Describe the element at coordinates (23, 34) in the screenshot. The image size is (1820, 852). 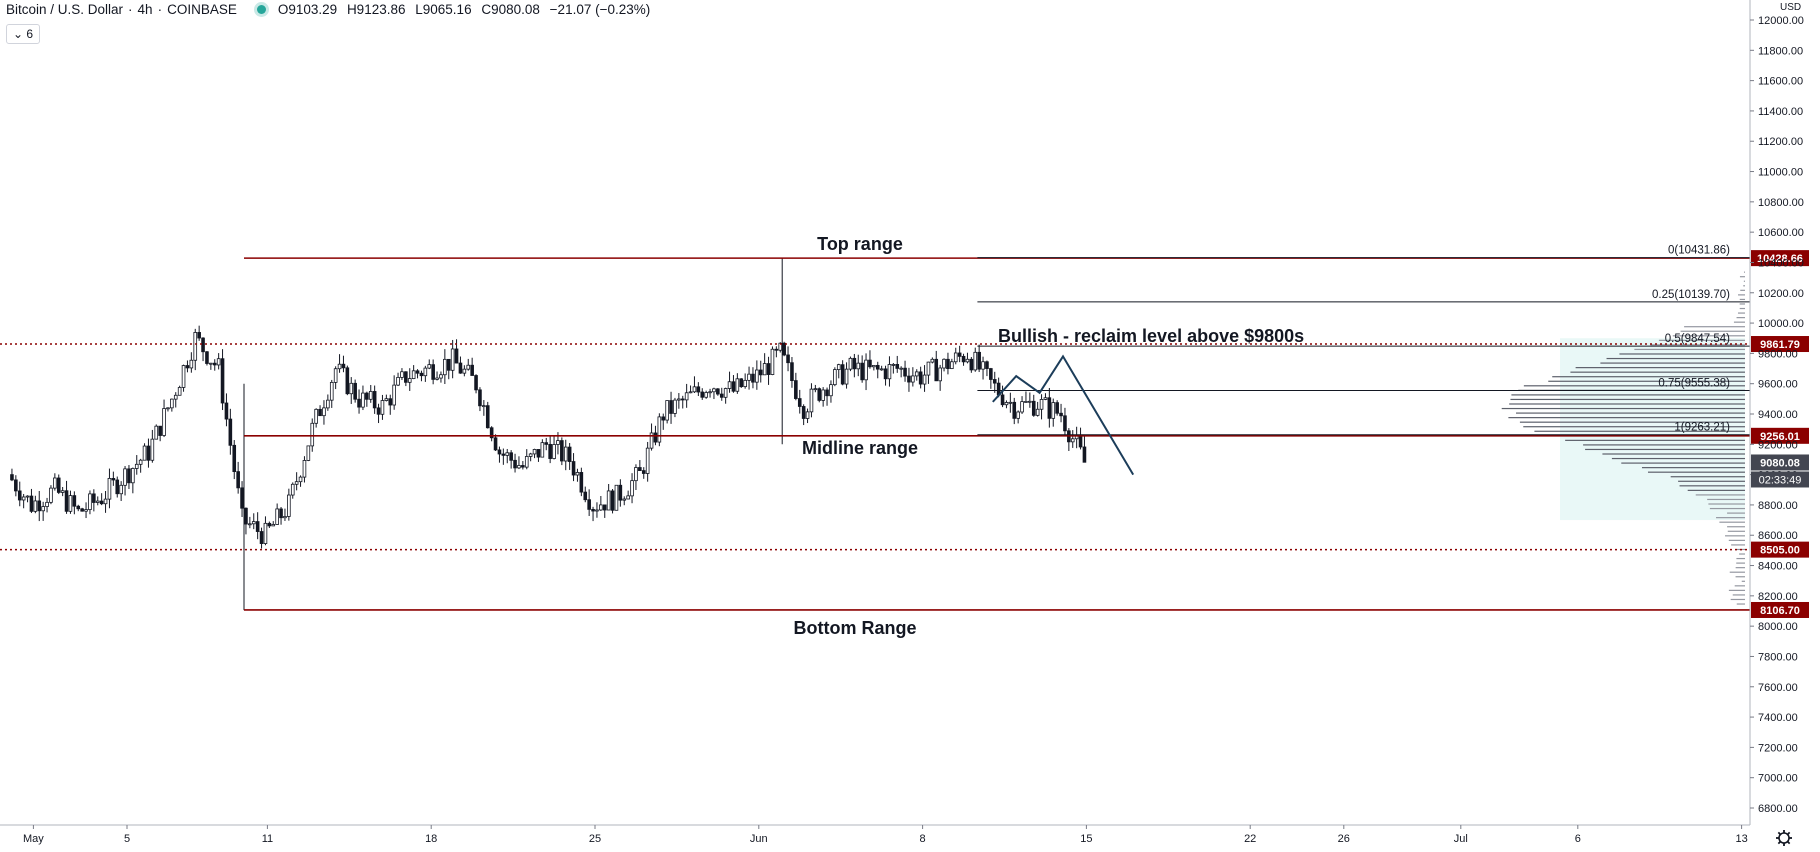
I see `indicator-toggle-button: ⌄ 6` at that location.